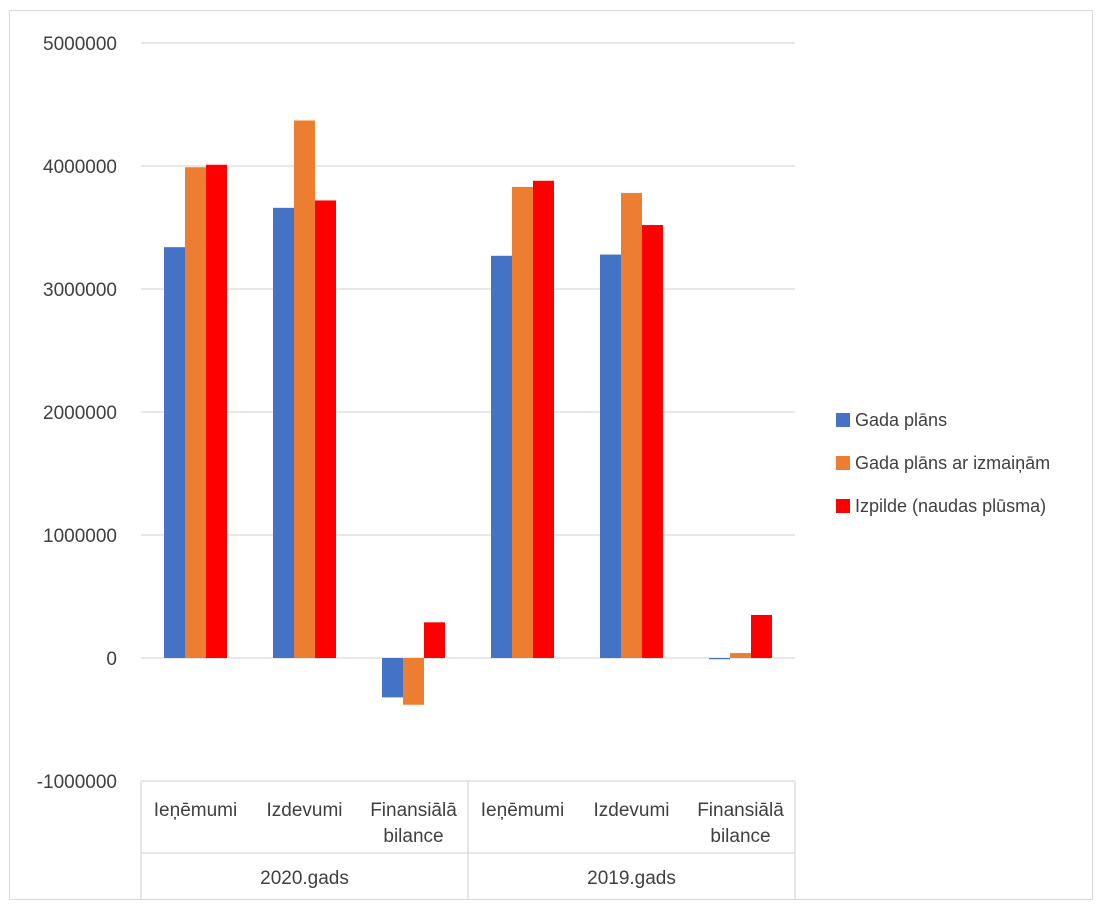  What do you see at coordinates (952, 463) in the screenshot?
I see `legend-label: Gada plāns ar izmaiņām` at bounding box center [952, 463].